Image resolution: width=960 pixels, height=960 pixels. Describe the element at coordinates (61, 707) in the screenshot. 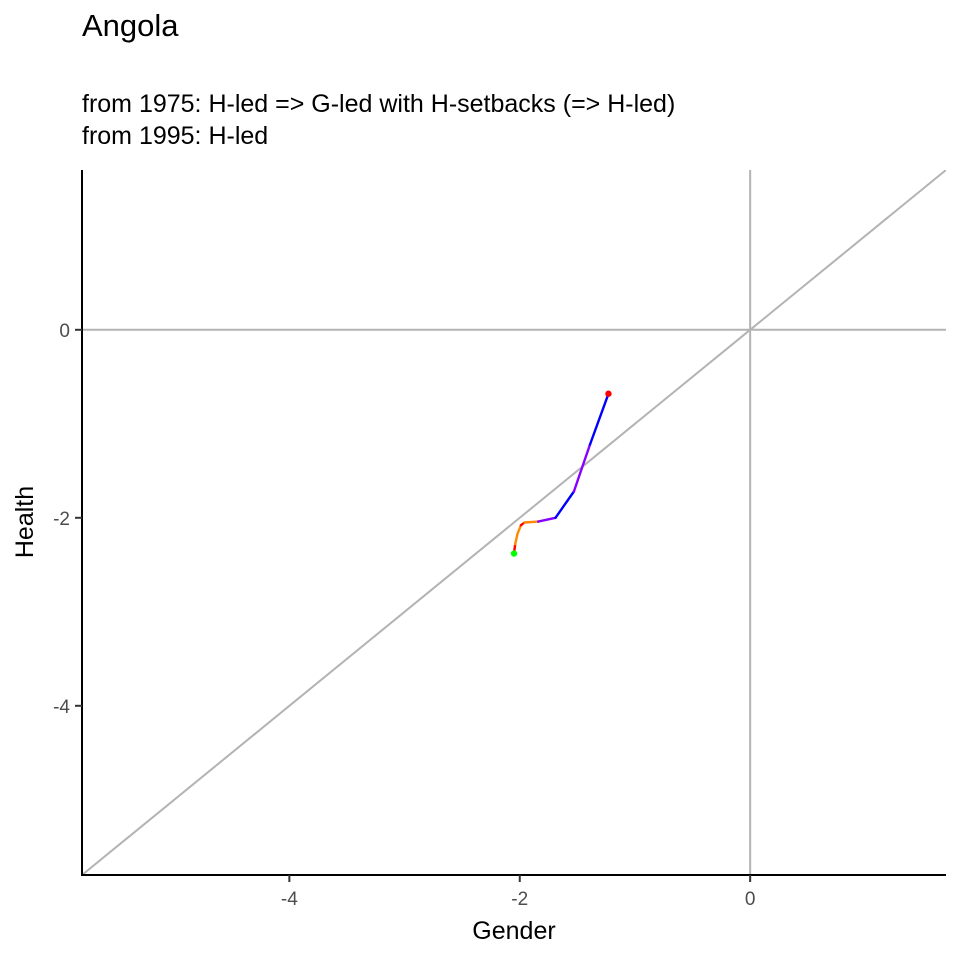

I see `y-tick-label: -4` at that location.